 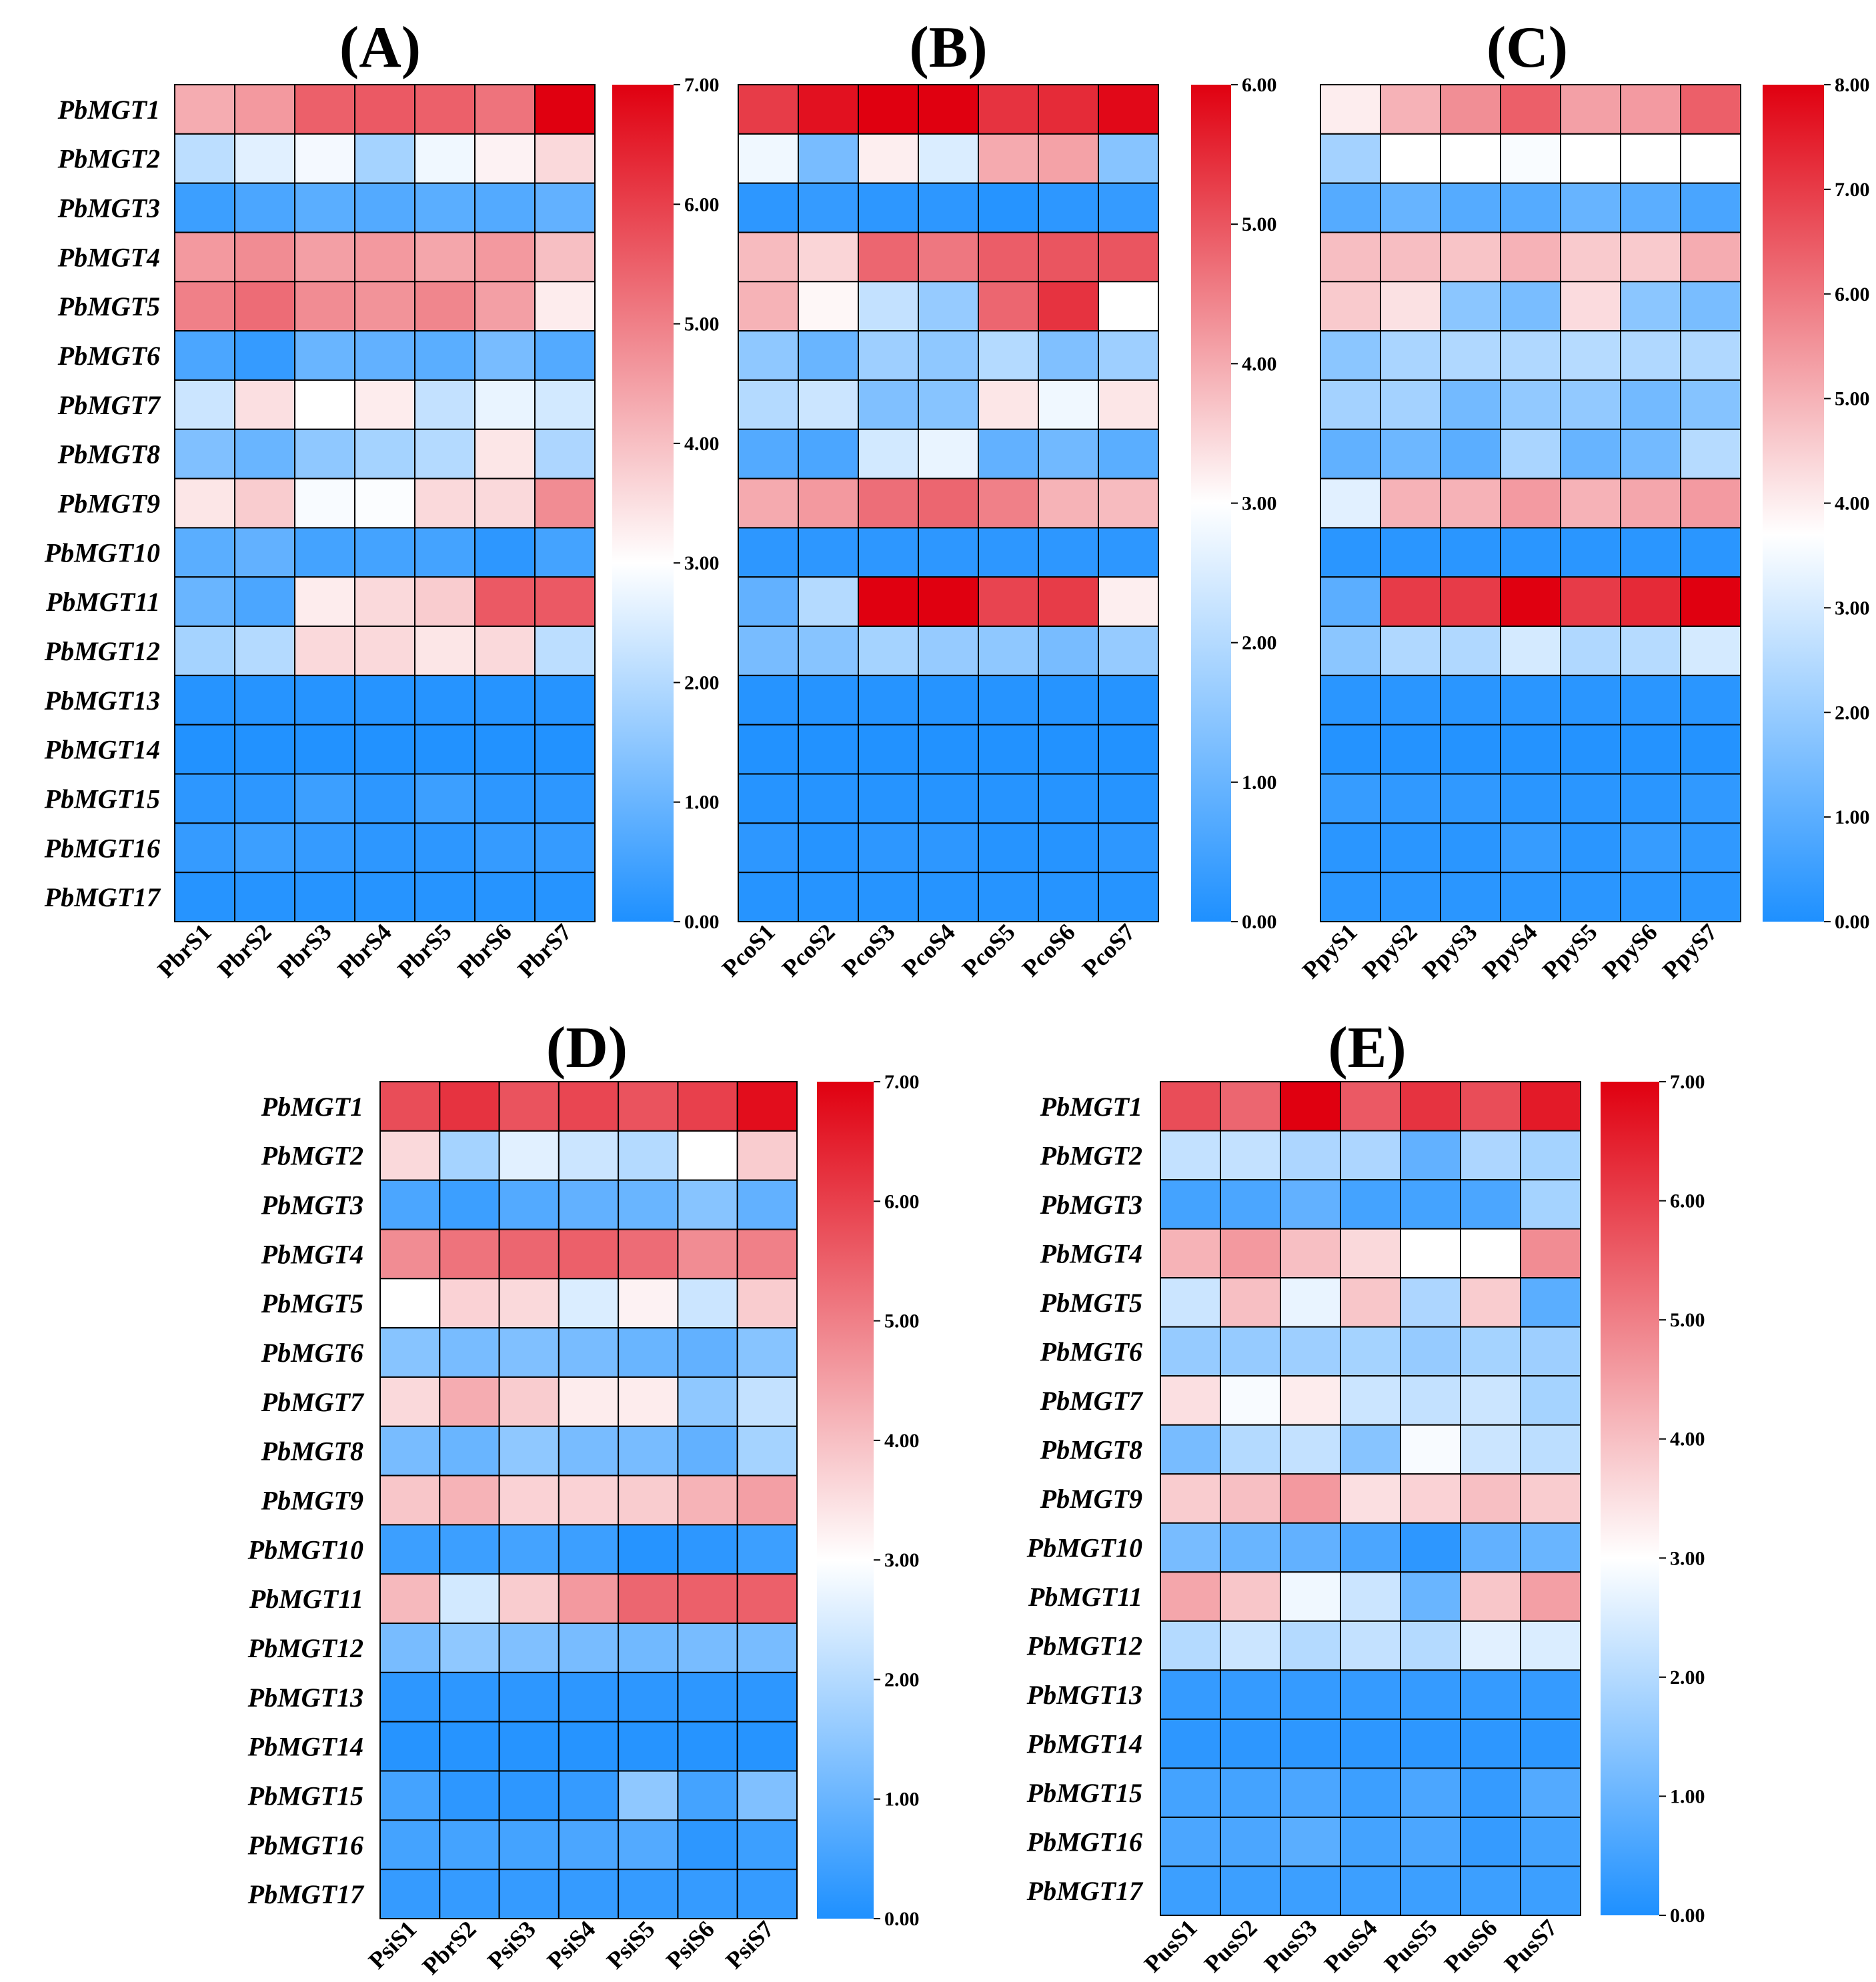 What do you see at coordinates (1411, 1945) in the screenshot?
I see `column-label: PusS5` at bounding box center [1411, 1945].